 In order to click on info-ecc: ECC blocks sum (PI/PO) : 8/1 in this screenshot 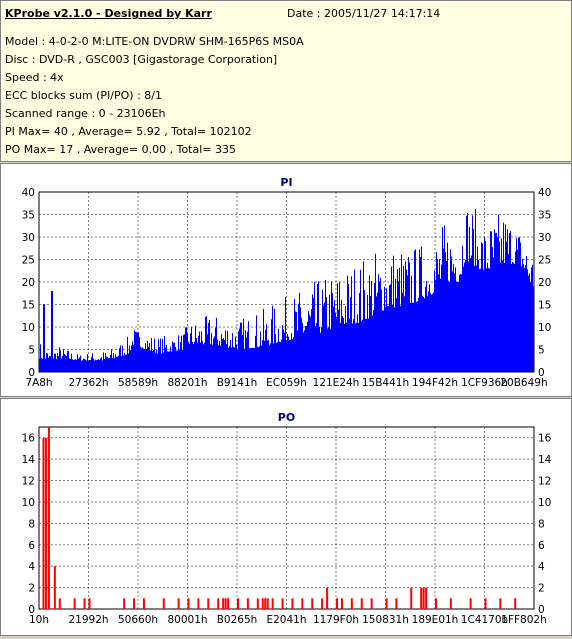, I will do `click(83, 95)`.